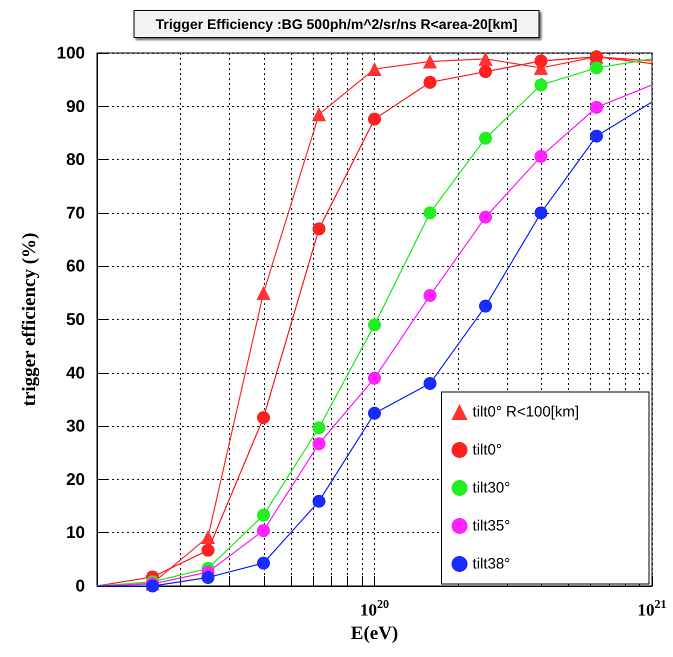 Image resolution: width=673 pixels, height=657 pixels. Describe the element at coordinates (70, 53) in the screenshot. I see `y-tick-label: 100` at that location.